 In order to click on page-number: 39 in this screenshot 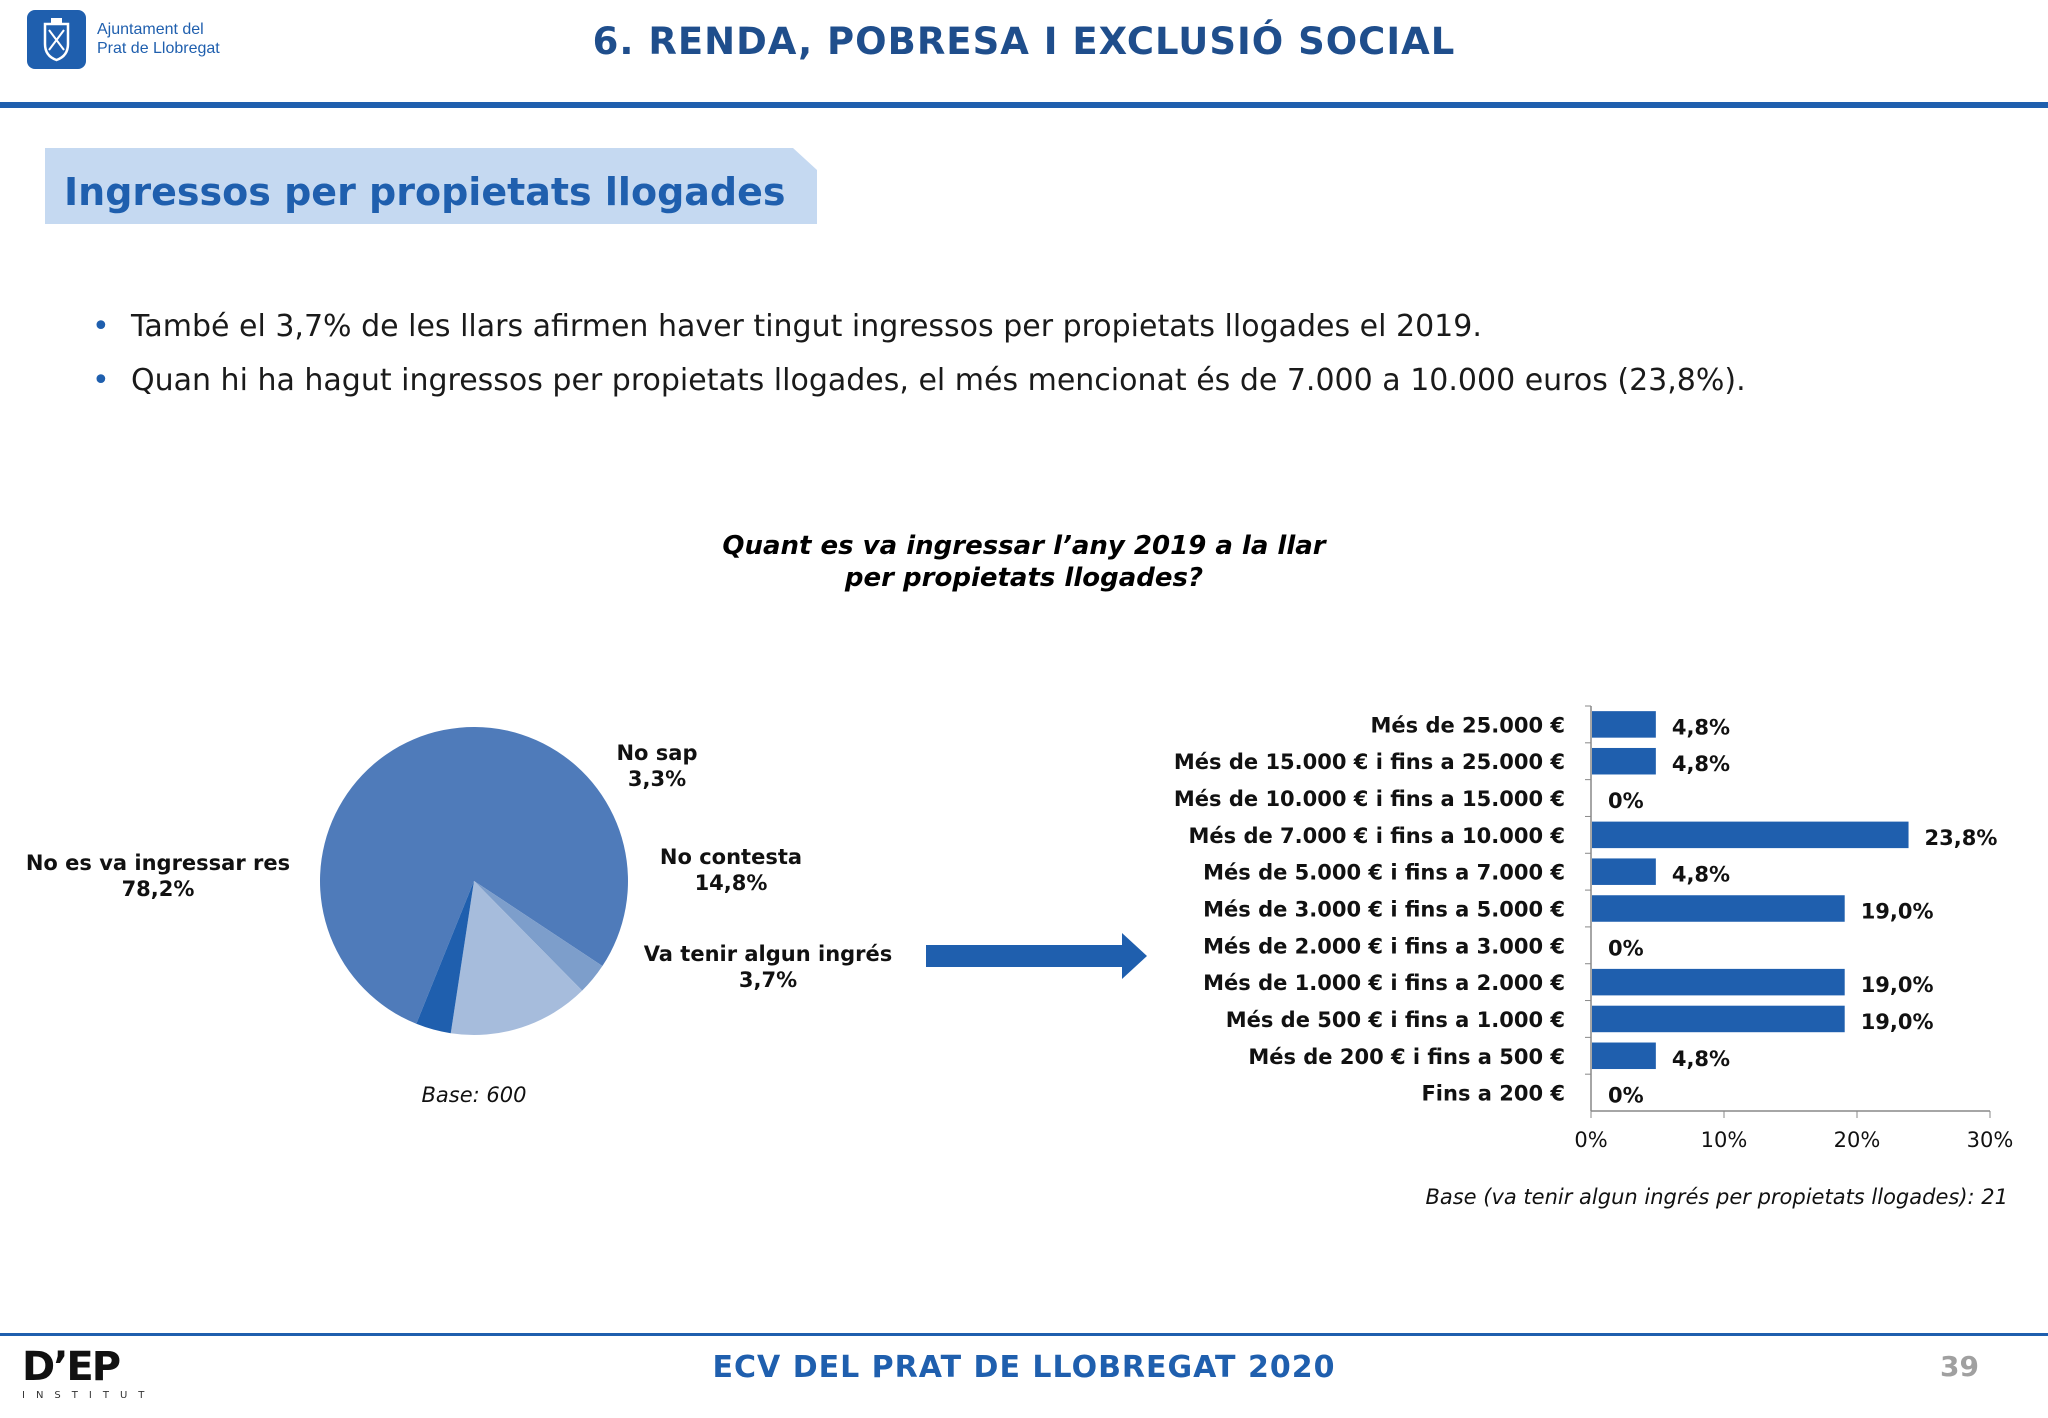, I will do `click(1959, 1366)`.